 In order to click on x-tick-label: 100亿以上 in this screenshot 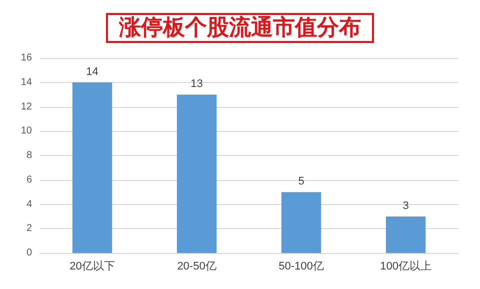, I will do `click(406, 266)`.